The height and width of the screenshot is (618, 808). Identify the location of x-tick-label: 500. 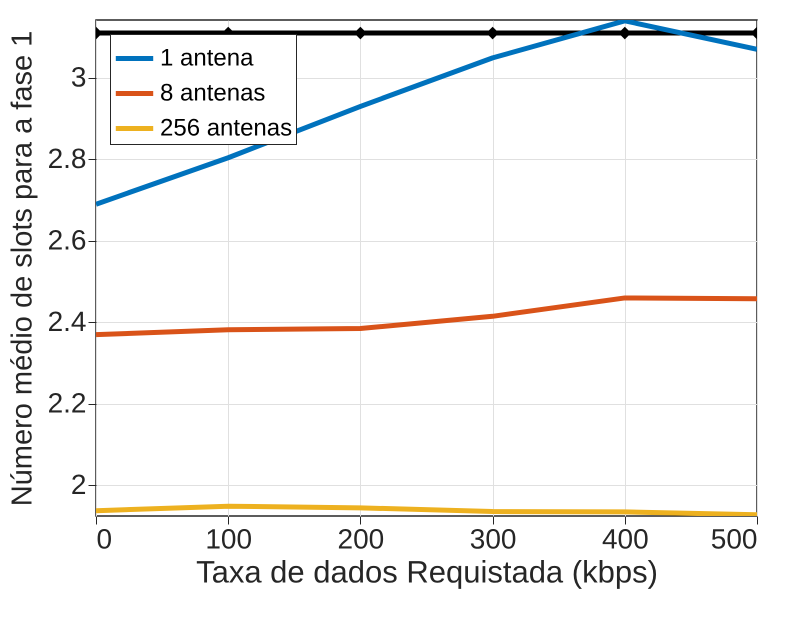
(734, 539).